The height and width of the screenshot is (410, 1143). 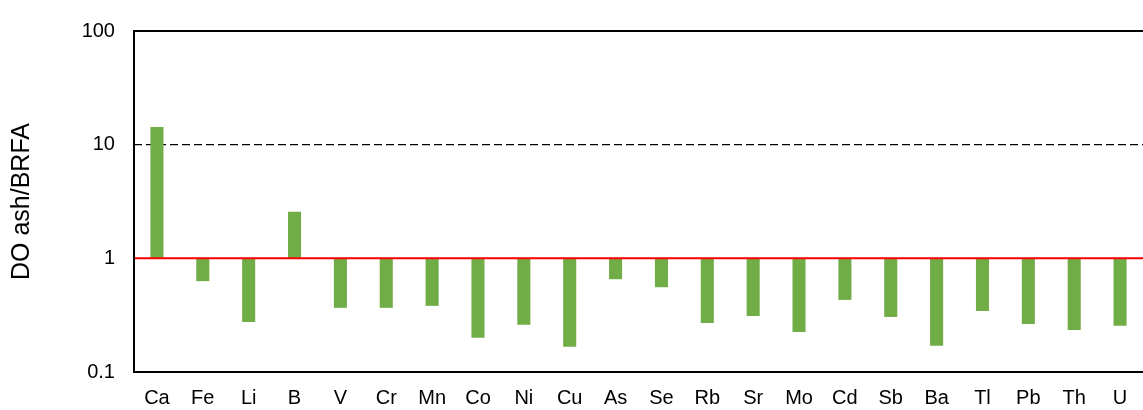 What do you see at coordinates (569, 396) in the screenshot?
I see `x-tick-label: Cu` at bounding box center [569, 396].